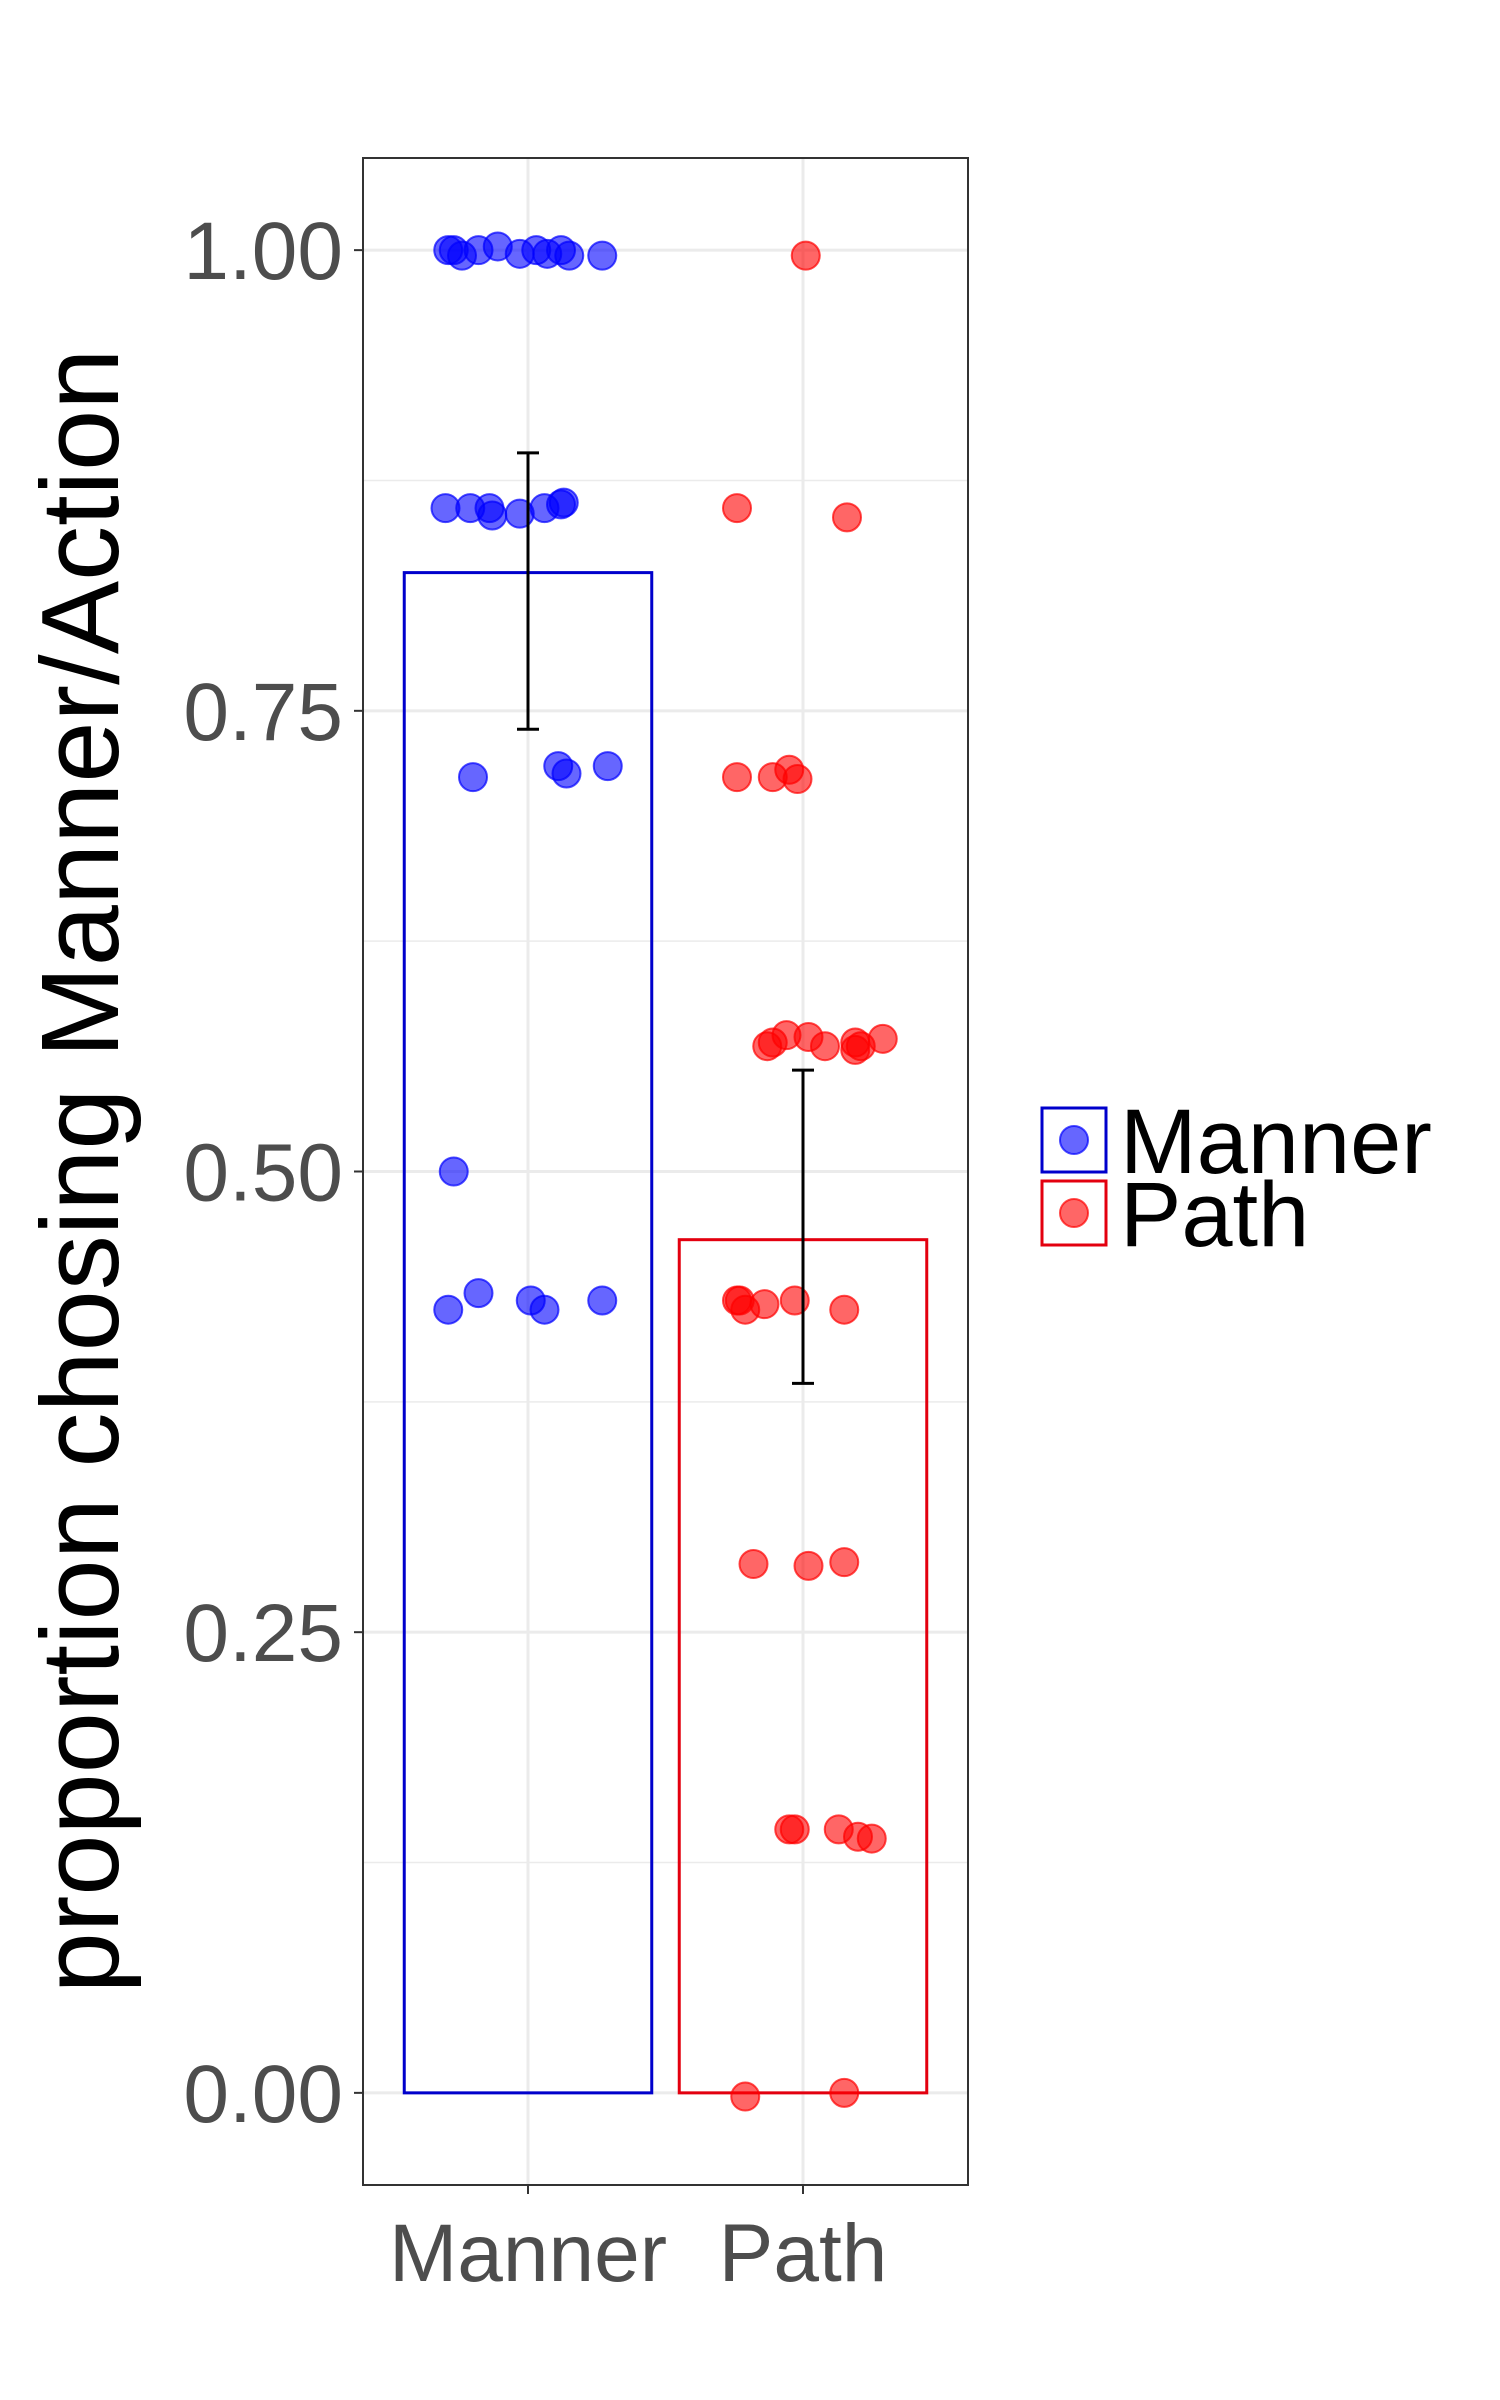 Image resolution: width=1500 pixels, height=2400 pixels. I want to click on legend-item-manner: Manner, so click(1236, 1142).